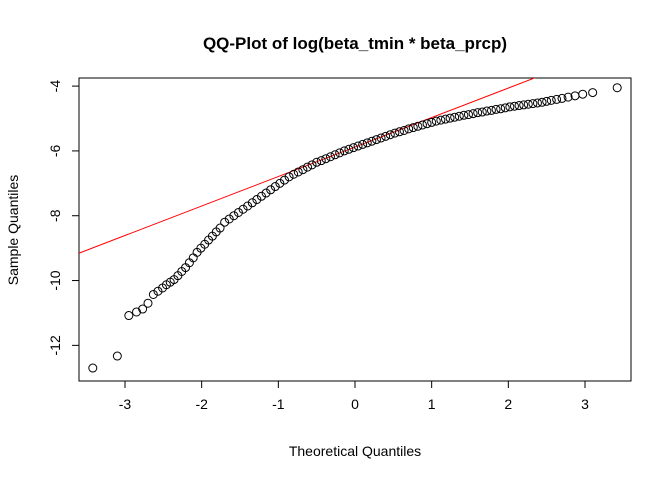 The height and width of the screenshot is (480, 672). I want to click on y-tick-label: -10, so click(55, 280).